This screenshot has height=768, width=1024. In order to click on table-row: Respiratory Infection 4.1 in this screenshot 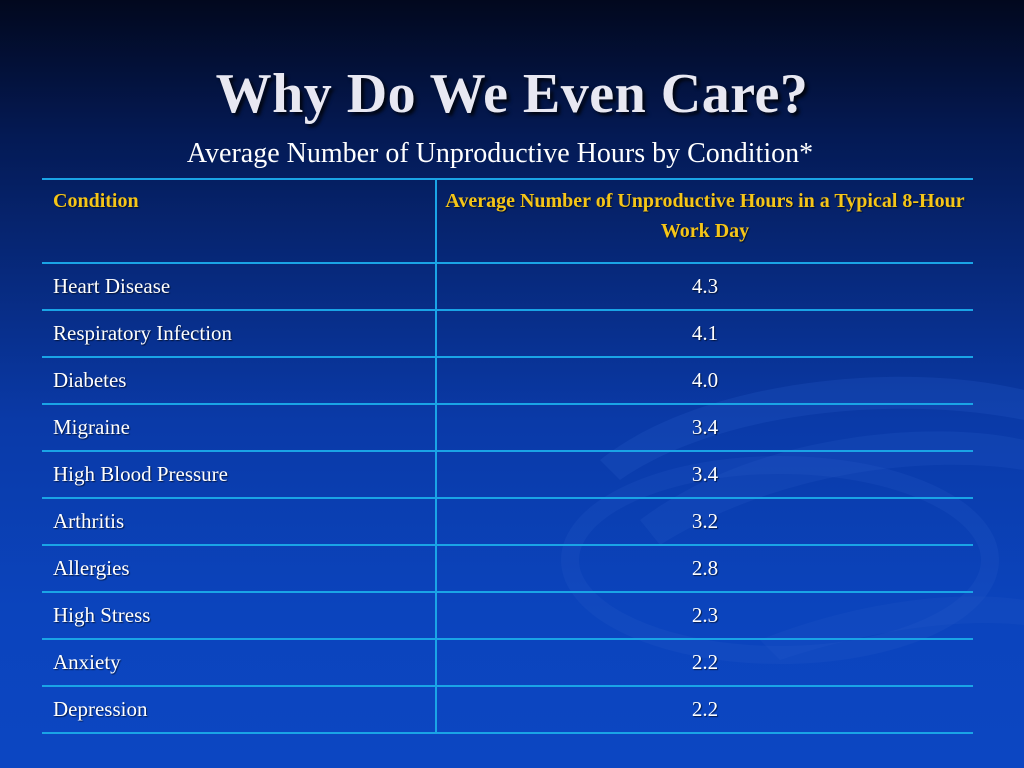, I will do `click(507, 334)`.